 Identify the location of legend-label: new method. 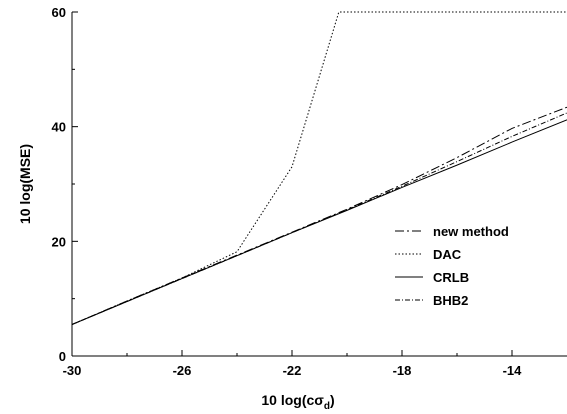
(471, 231).